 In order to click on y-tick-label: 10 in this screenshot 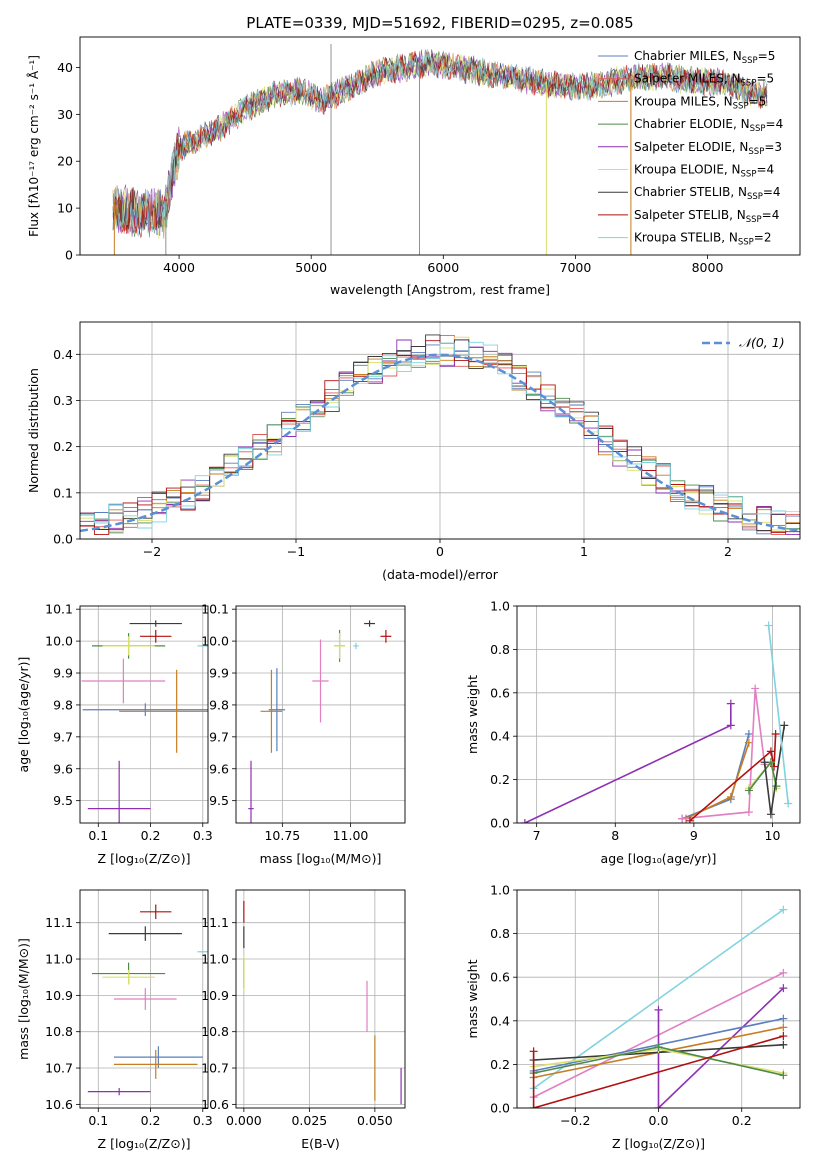, I will do `click(65, 208)`.